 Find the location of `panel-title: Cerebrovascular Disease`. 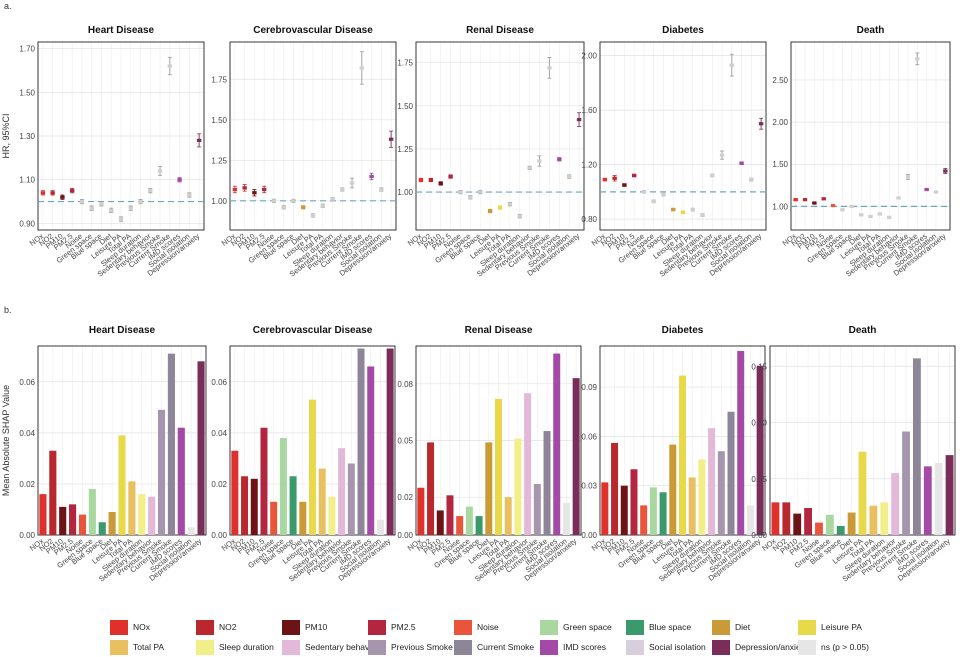

panel-title: Cerebrovascular Disease is located at coordinates (313, 30).